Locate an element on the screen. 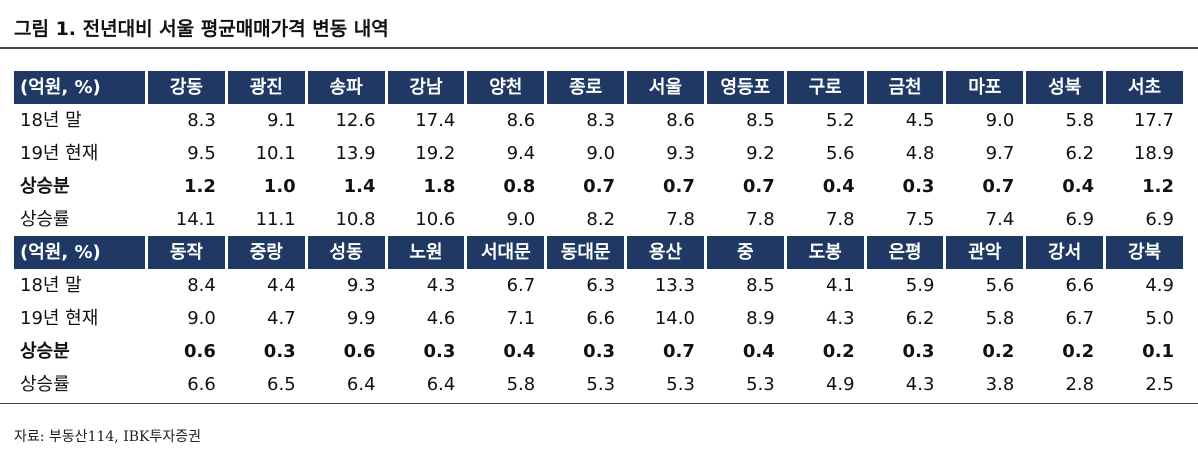 The image size is (1198, 452). value-cell: 6.9 is located at coordinates (1159, 219).